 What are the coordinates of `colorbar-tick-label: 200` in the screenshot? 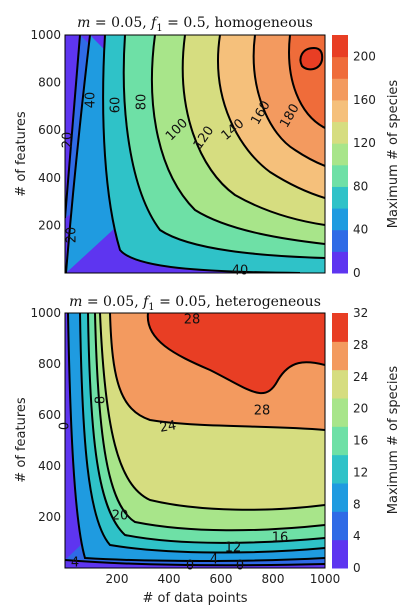 It's located at (364, 57).